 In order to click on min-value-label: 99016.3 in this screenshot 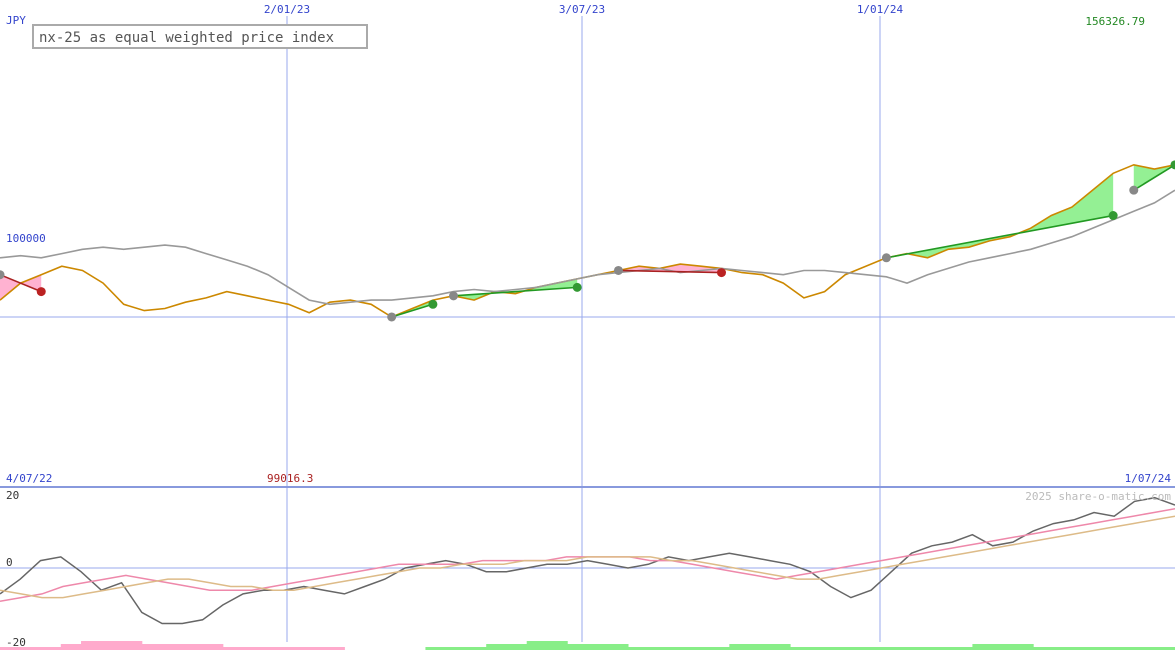, I will do `click(290, 478)`.